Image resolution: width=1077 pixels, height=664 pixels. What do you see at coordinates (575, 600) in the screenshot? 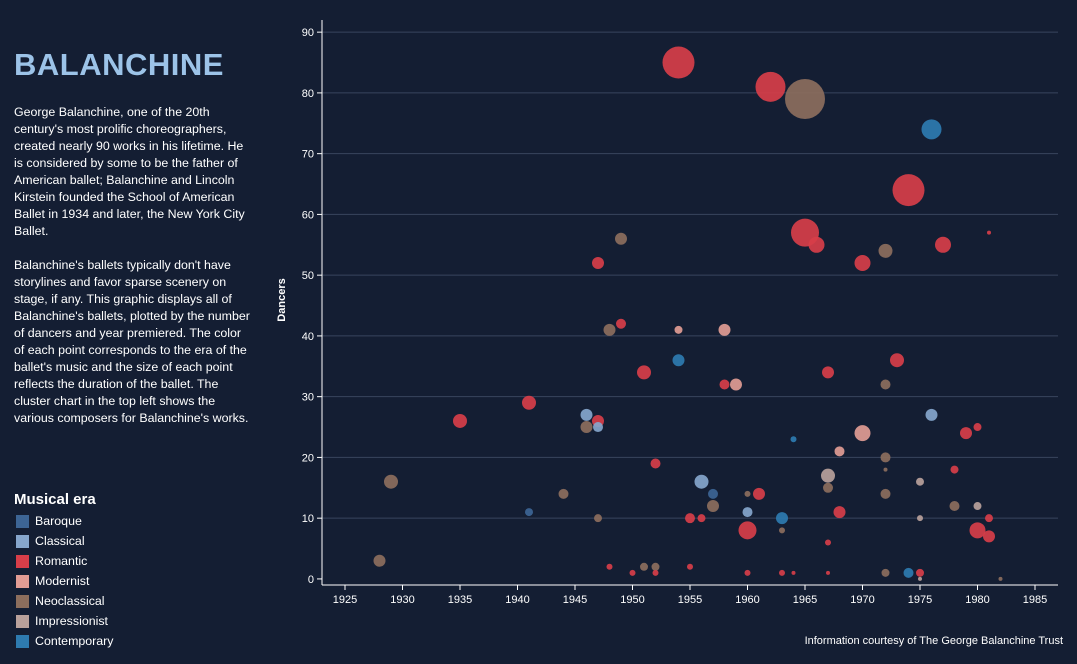
I see `x-tick-label: 1945` at bounding box center [575, 600].